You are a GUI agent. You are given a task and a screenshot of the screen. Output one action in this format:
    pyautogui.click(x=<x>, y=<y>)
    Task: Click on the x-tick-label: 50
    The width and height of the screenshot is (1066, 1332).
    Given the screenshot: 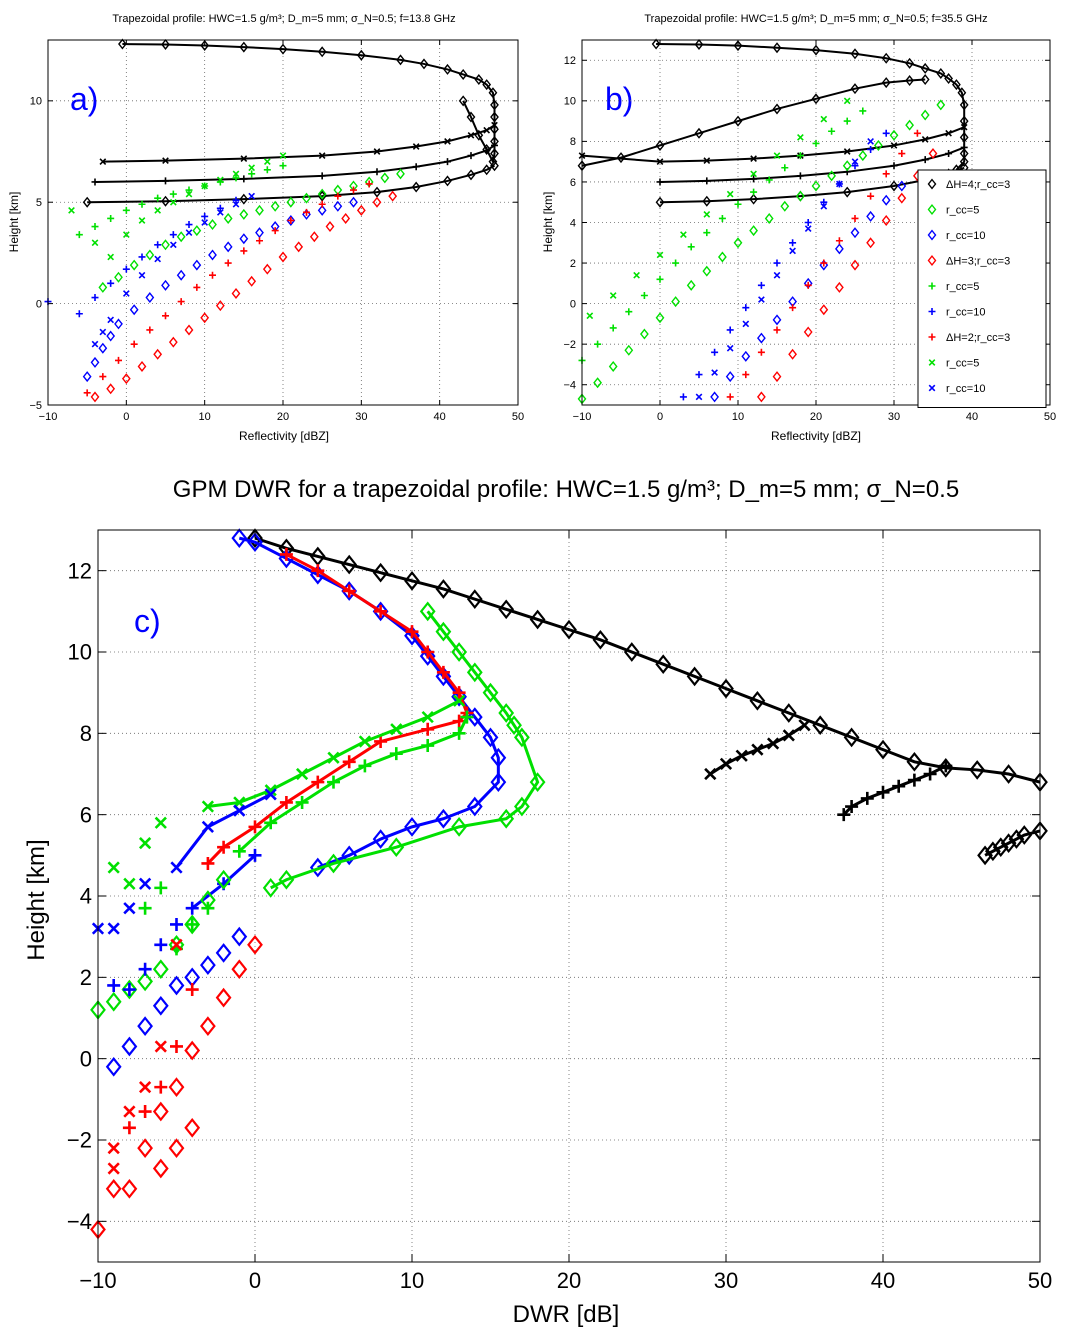 What is the action you would take?
    pyautogui.click(x=518, y=417)
    